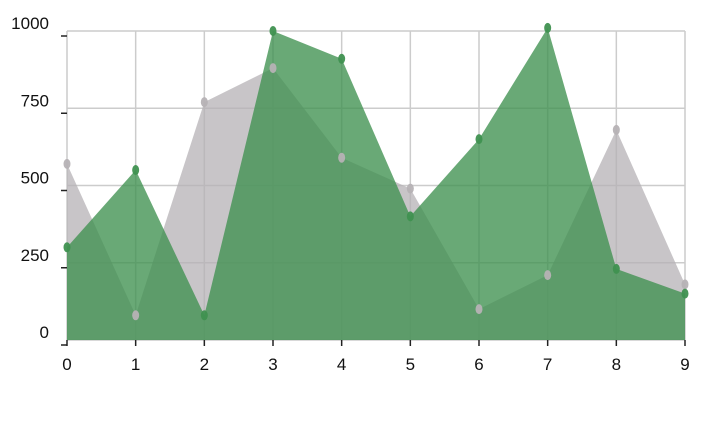  I want to click on y-tick-label: 500, so click(35, 178).